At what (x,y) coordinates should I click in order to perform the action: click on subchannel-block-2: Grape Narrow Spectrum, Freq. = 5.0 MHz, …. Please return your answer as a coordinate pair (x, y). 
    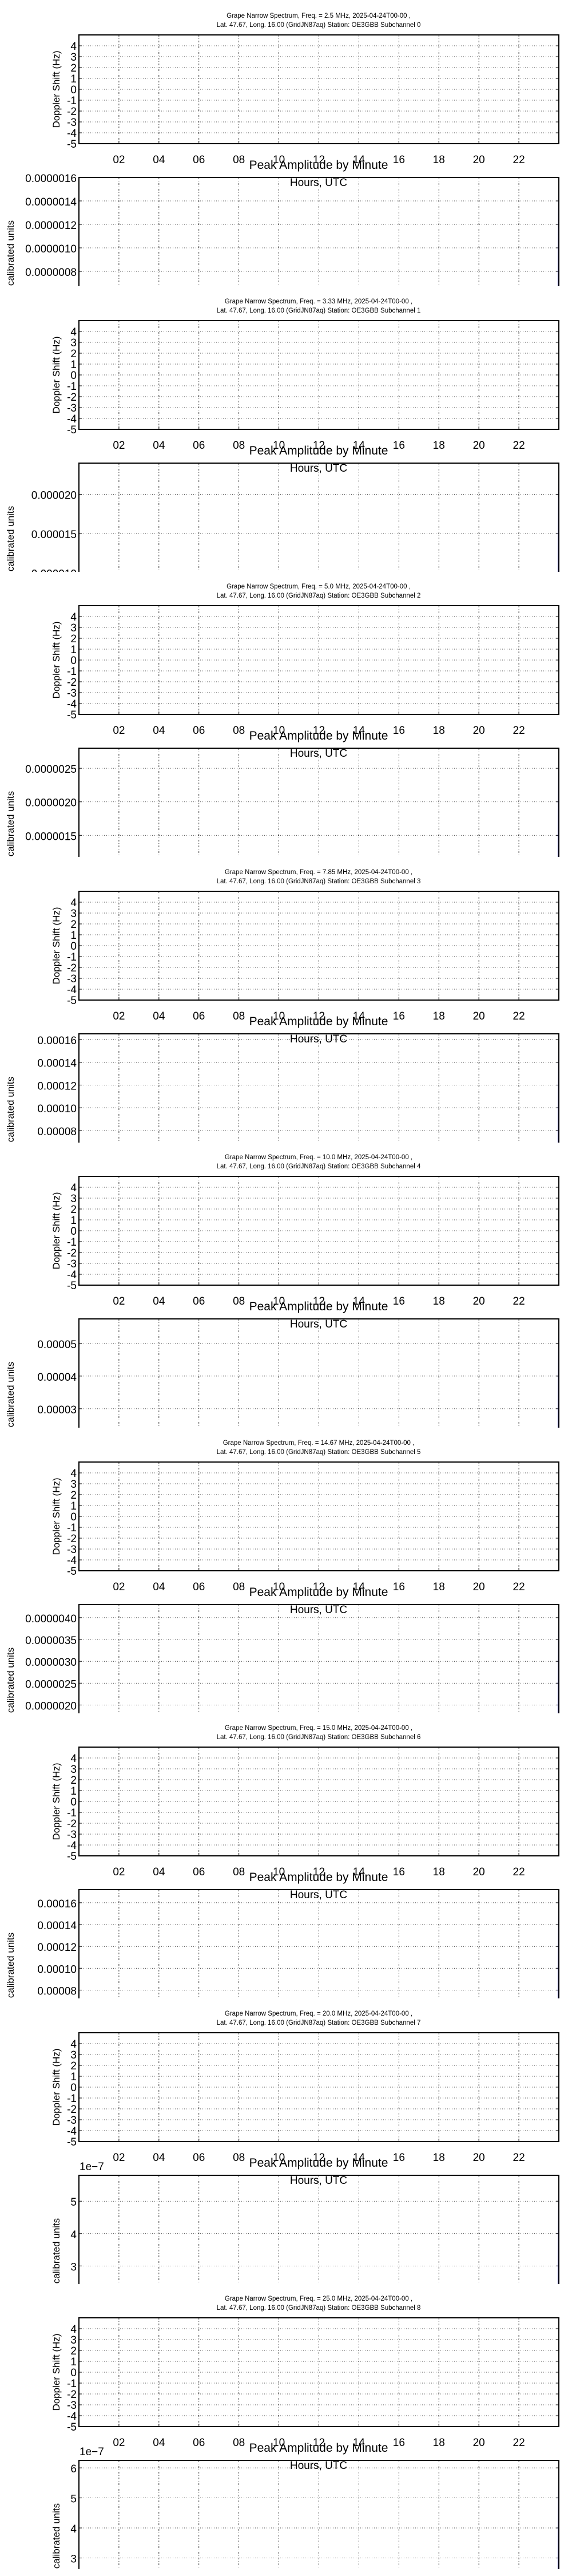
    Looking at the image, I should click on (286, 714).